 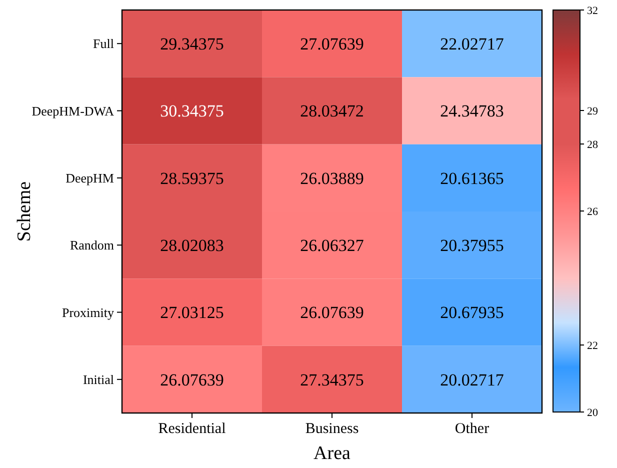 What do you see at coordinates (472, 246) in the screenshot?
I see `data-label: 20.37955` at bounding box center [472, 246].